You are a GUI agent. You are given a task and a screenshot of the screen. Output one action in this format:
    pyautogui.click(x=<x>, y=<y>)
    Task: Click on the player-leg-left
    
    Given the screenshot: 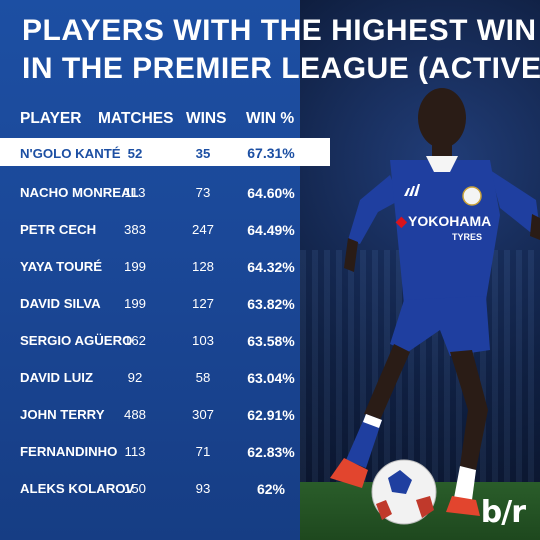 What is the action you would take?
    pyautogui.click(x=387, y=382)
    